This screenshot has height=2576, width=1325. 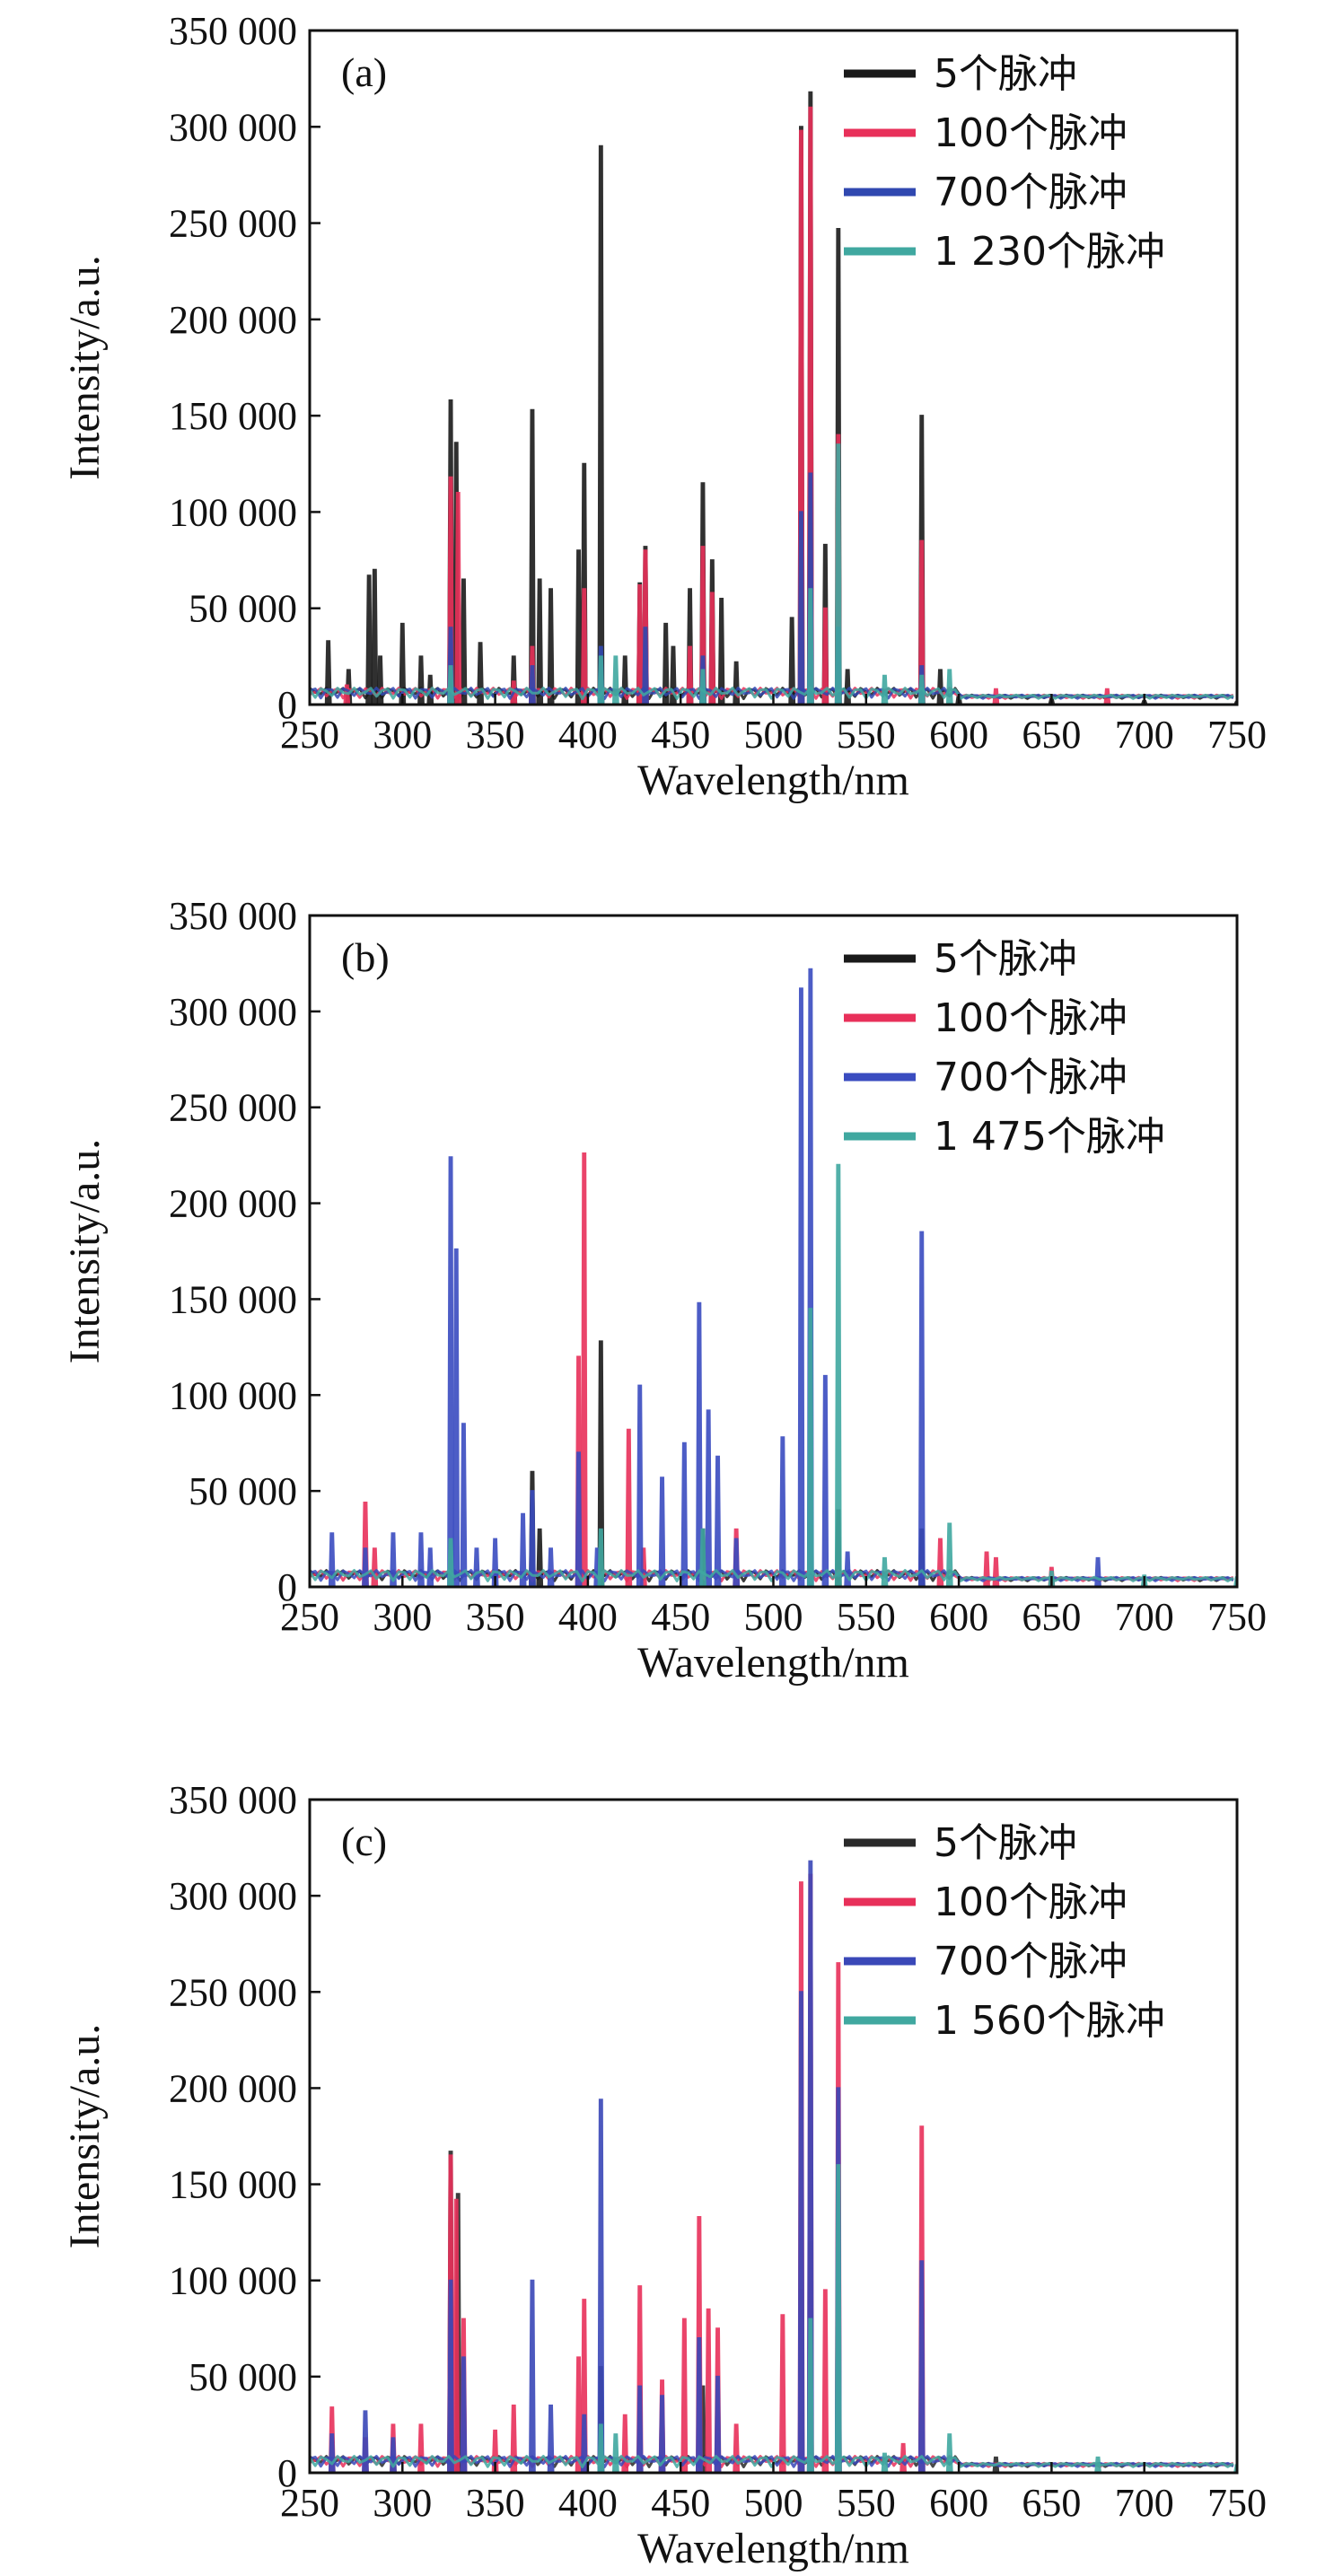 What do you see at coordinates (364, 72) in the screenshot?
I see `panel-label: (a)` at bounding box center [364, 72].